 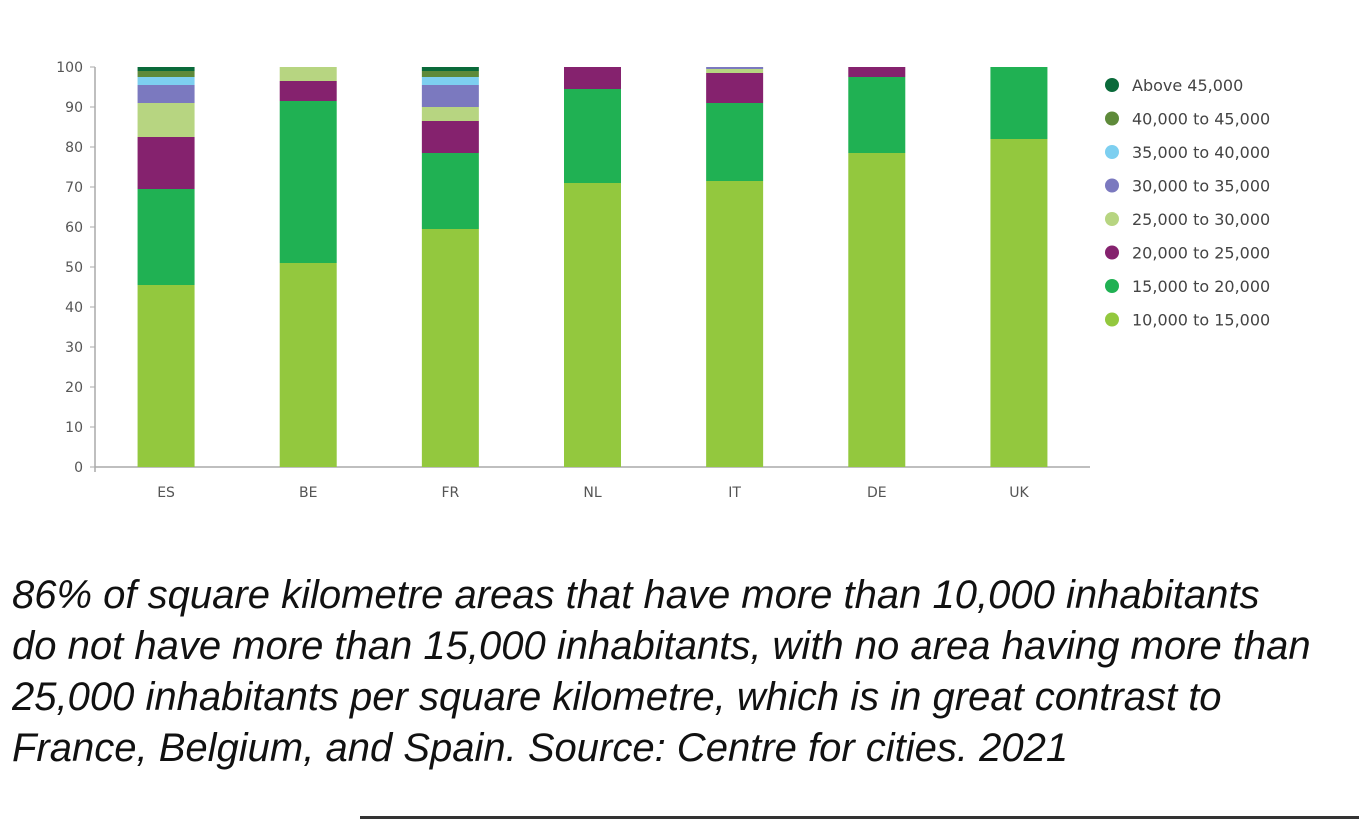 I want to click on x-tick-label: FR, so click(x=450, y=493).